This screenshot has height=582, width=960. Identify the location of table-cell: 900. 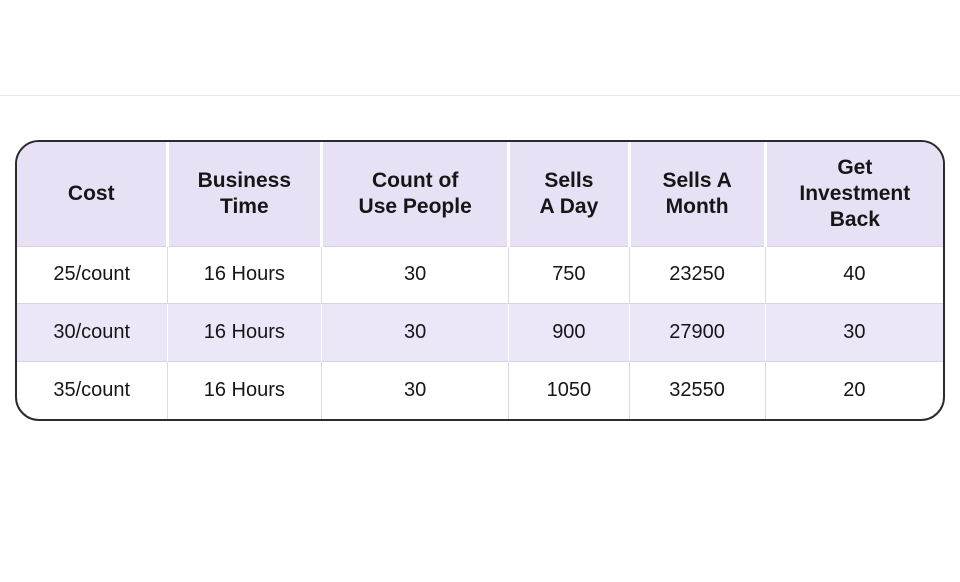
(569, 332).